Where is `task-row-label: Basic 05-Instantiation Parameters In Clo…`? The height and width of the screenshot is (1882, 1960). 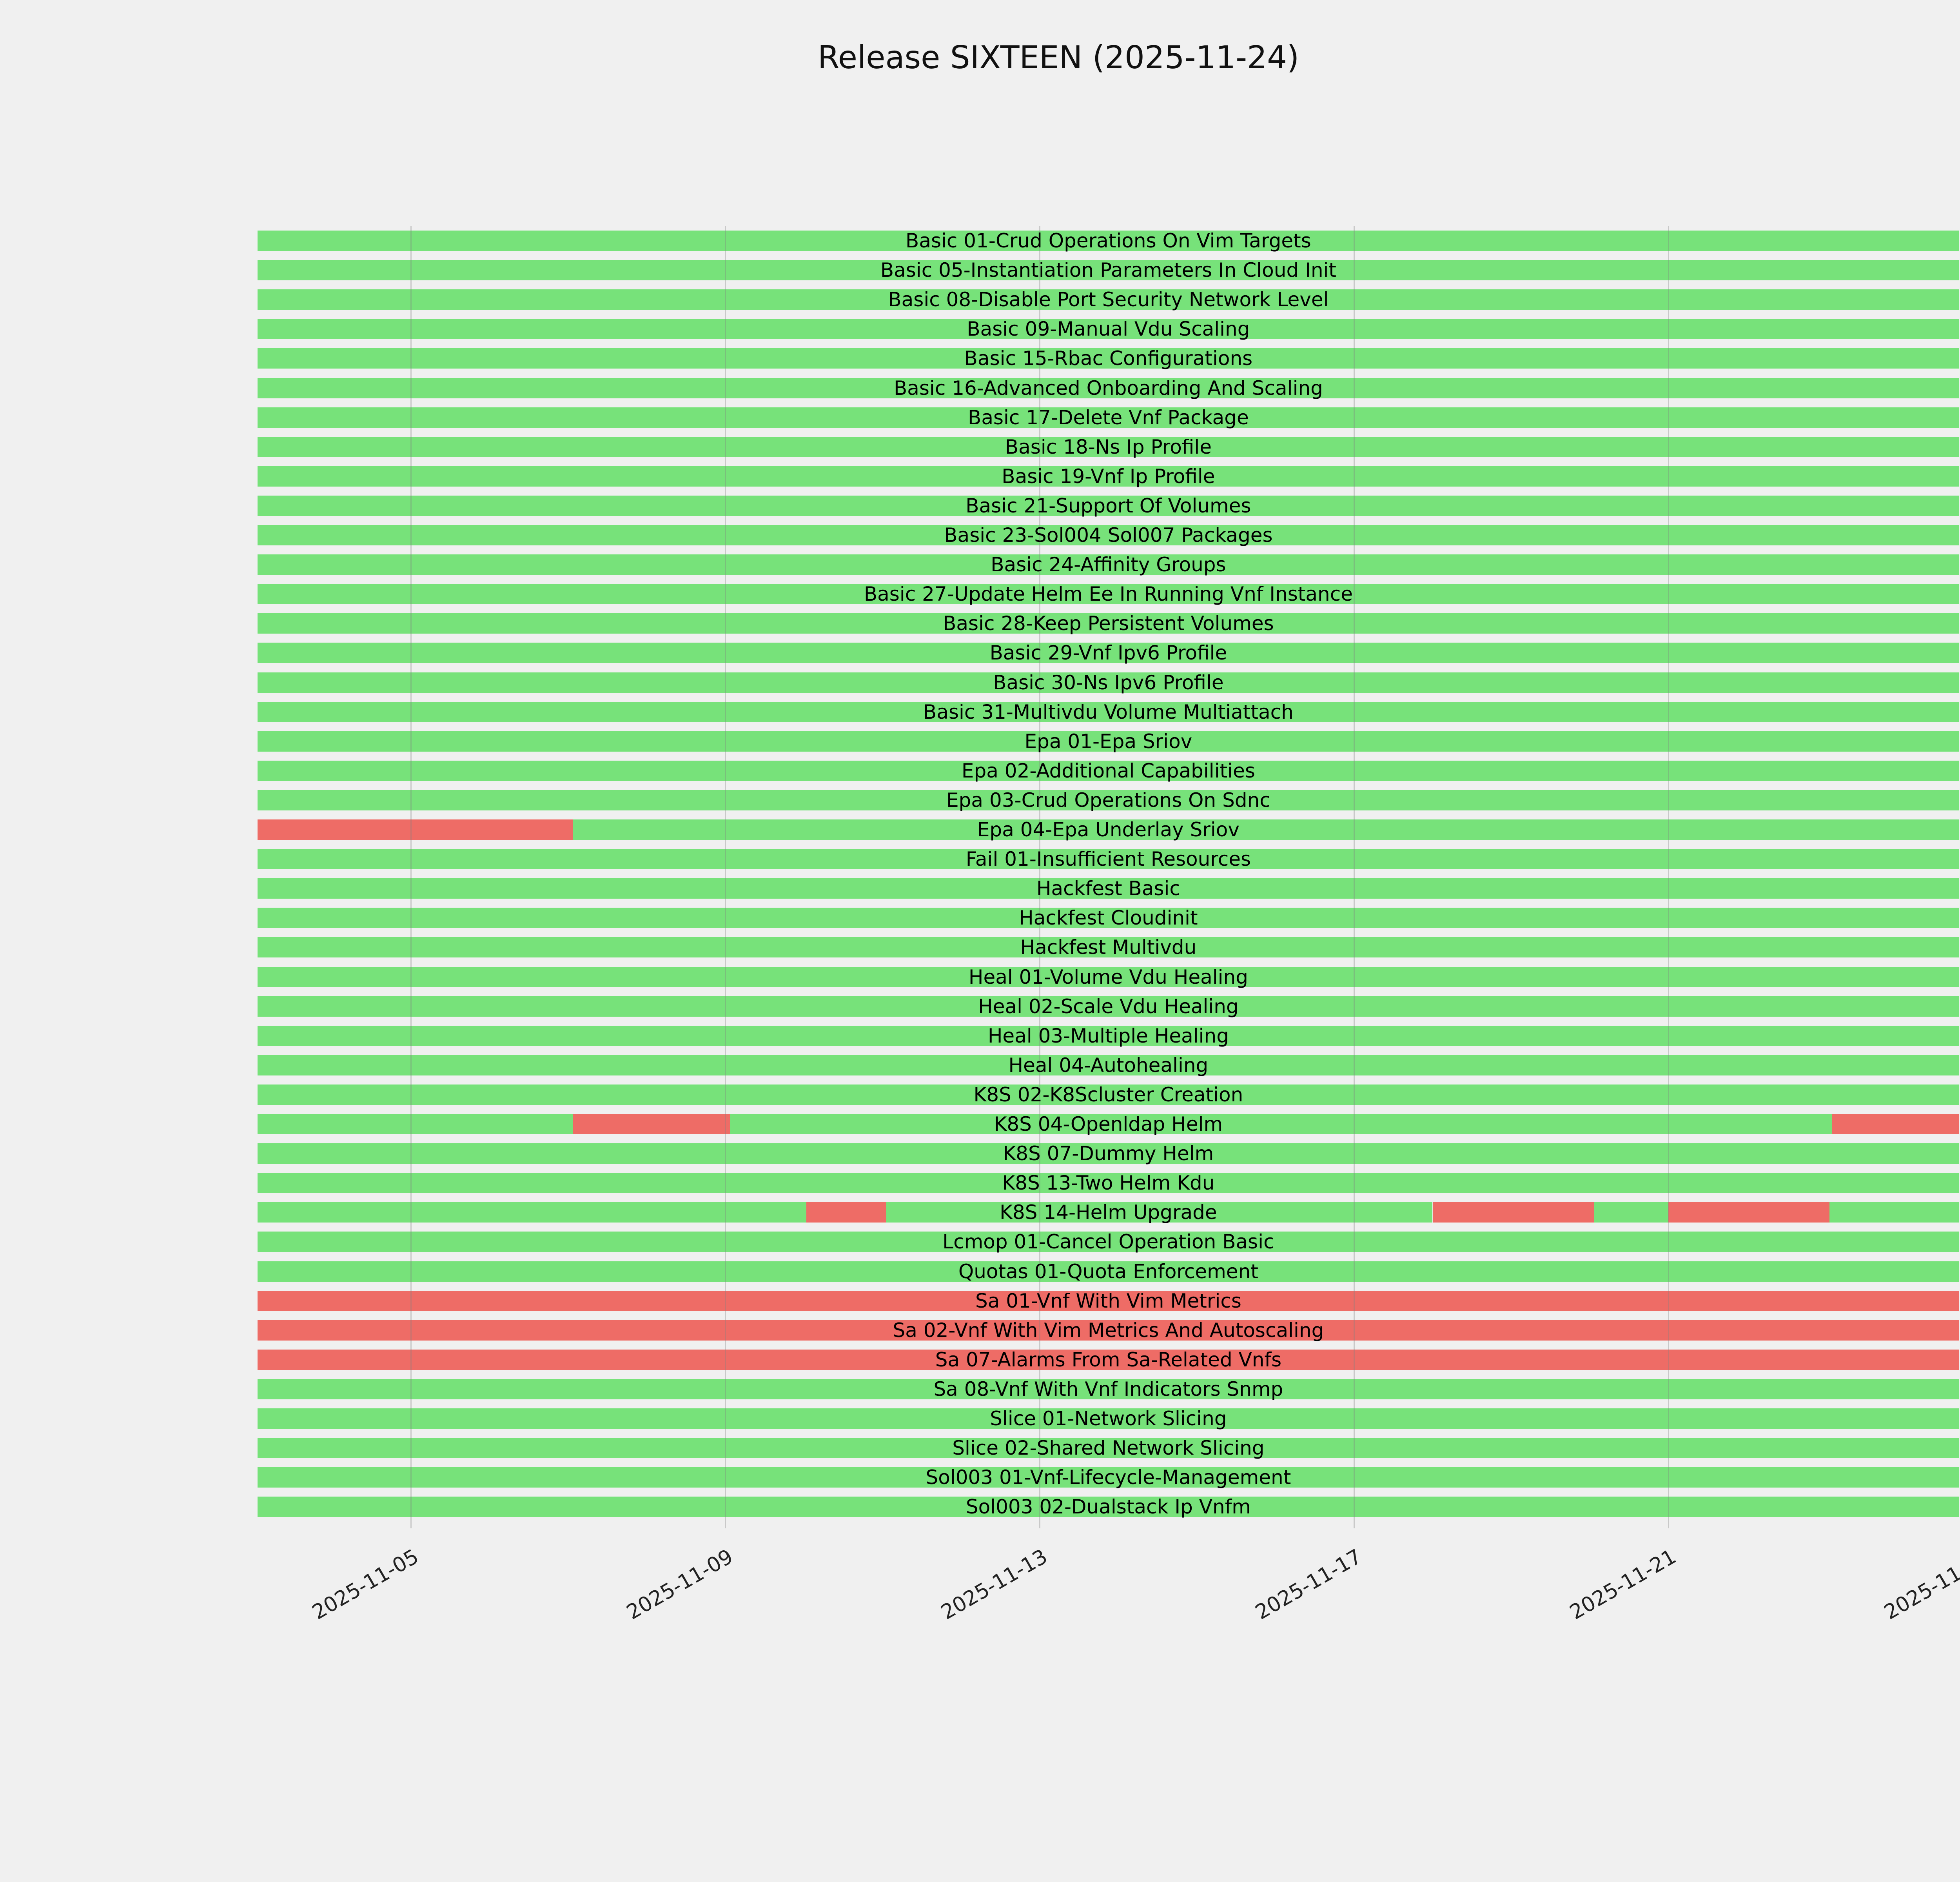 task-row-label: Basic 05-Instantiation Parameters In Clo… is located at coordinates (1108, 270).